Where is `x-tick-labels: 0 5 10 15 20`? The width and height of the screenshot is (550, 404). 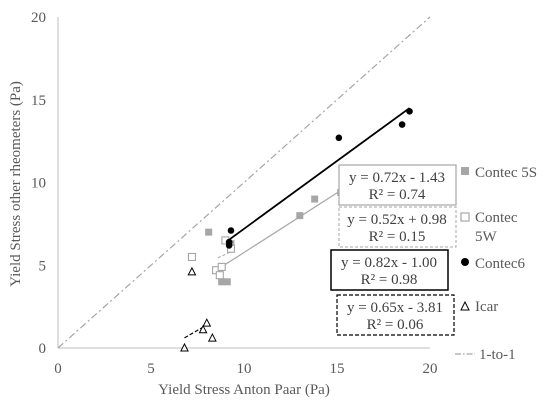 x-tick-labels: 0 5 10 15 20 is located at coordinates (245, 369).